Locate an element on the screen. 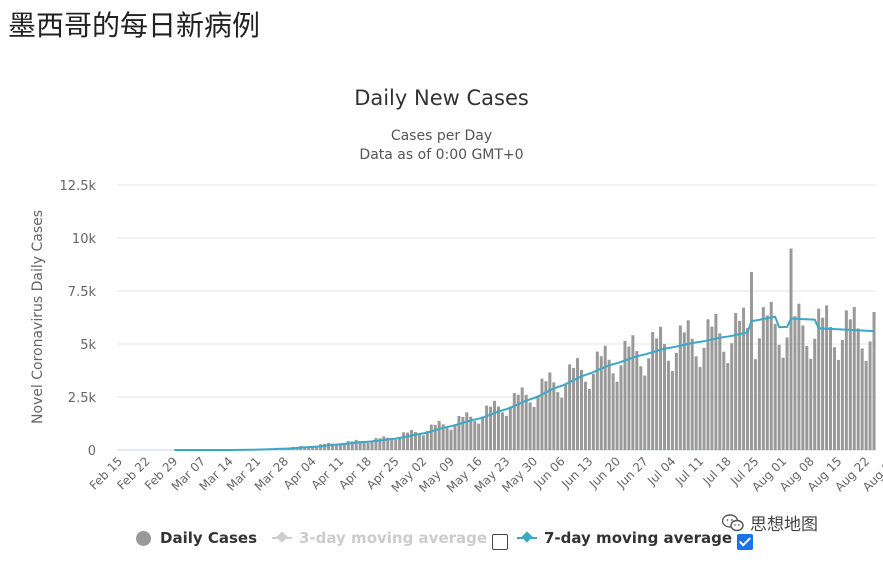 The image size is (883, 561). legend-3day-average: 3-day moving average is located at coordinates (379, 538).